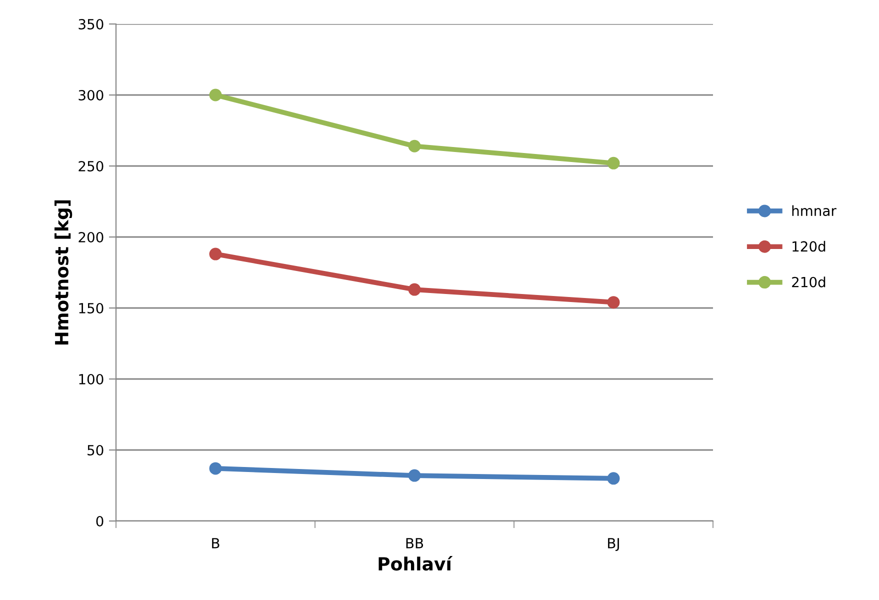  I want to click on y-tick-label: 300, so click(91, 95).